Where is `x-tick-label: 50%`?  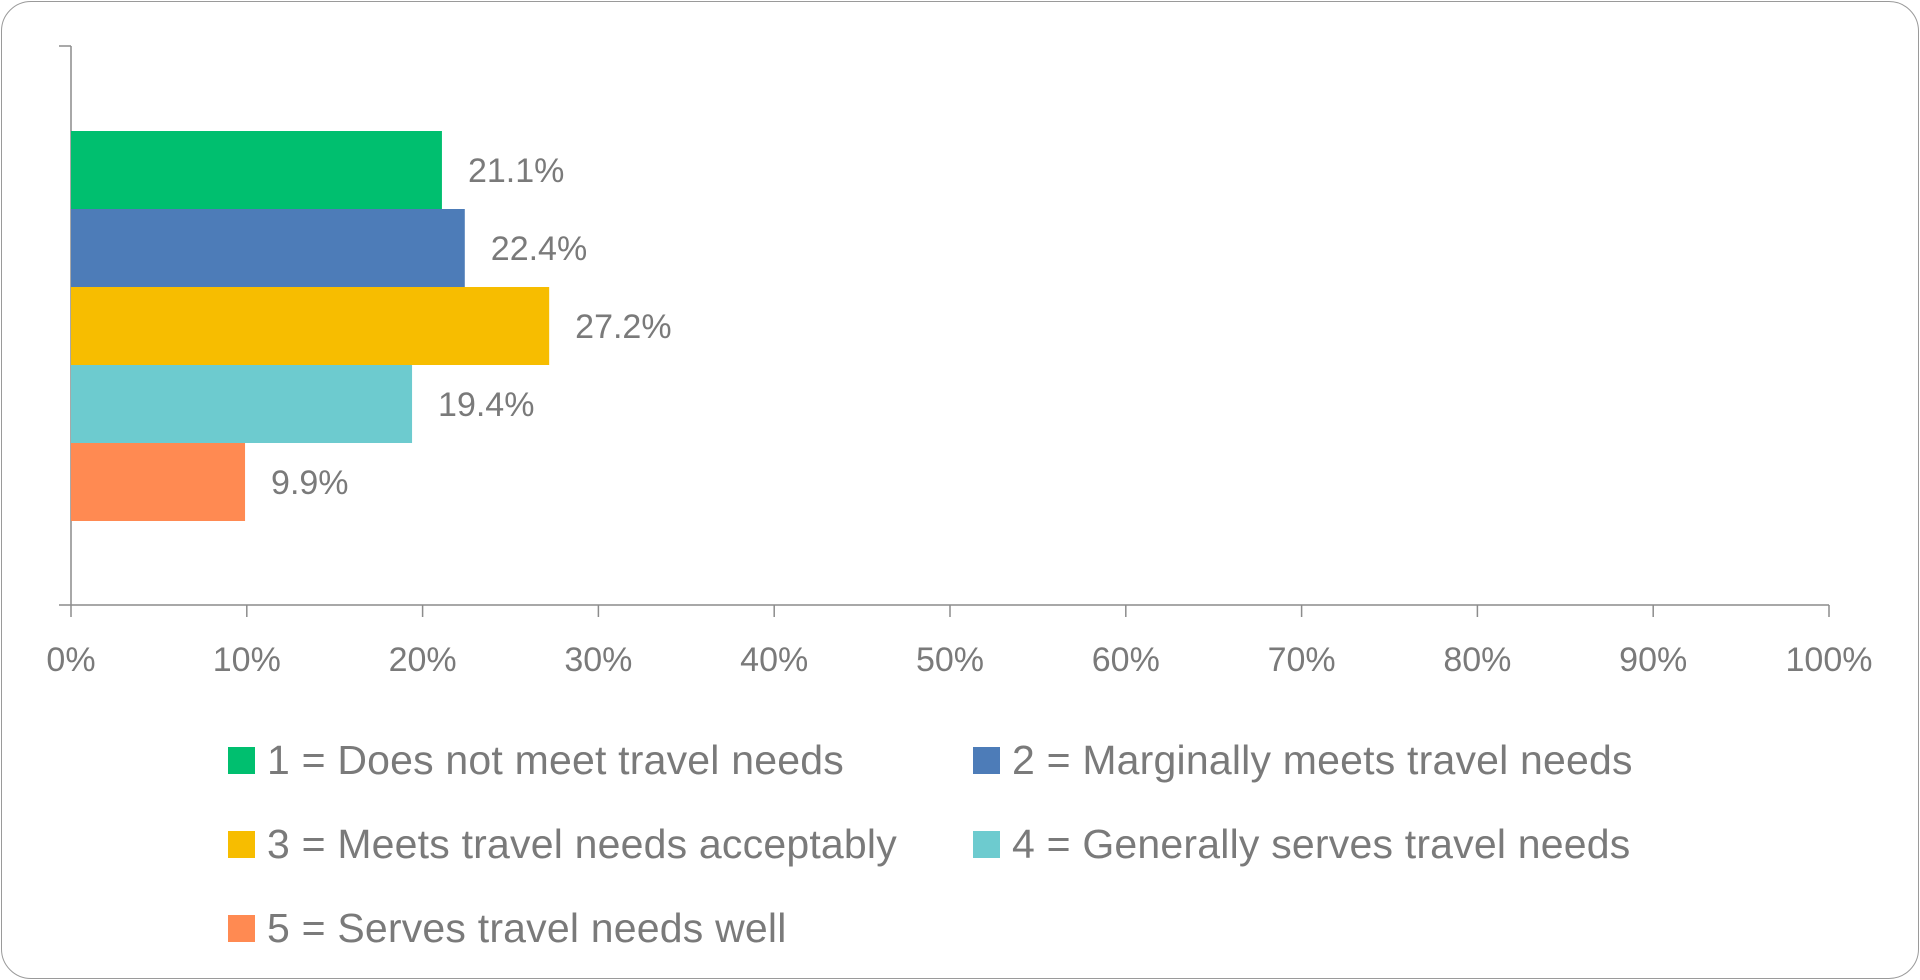
x-tick-label: 50% is located at coordinates (950, 660).